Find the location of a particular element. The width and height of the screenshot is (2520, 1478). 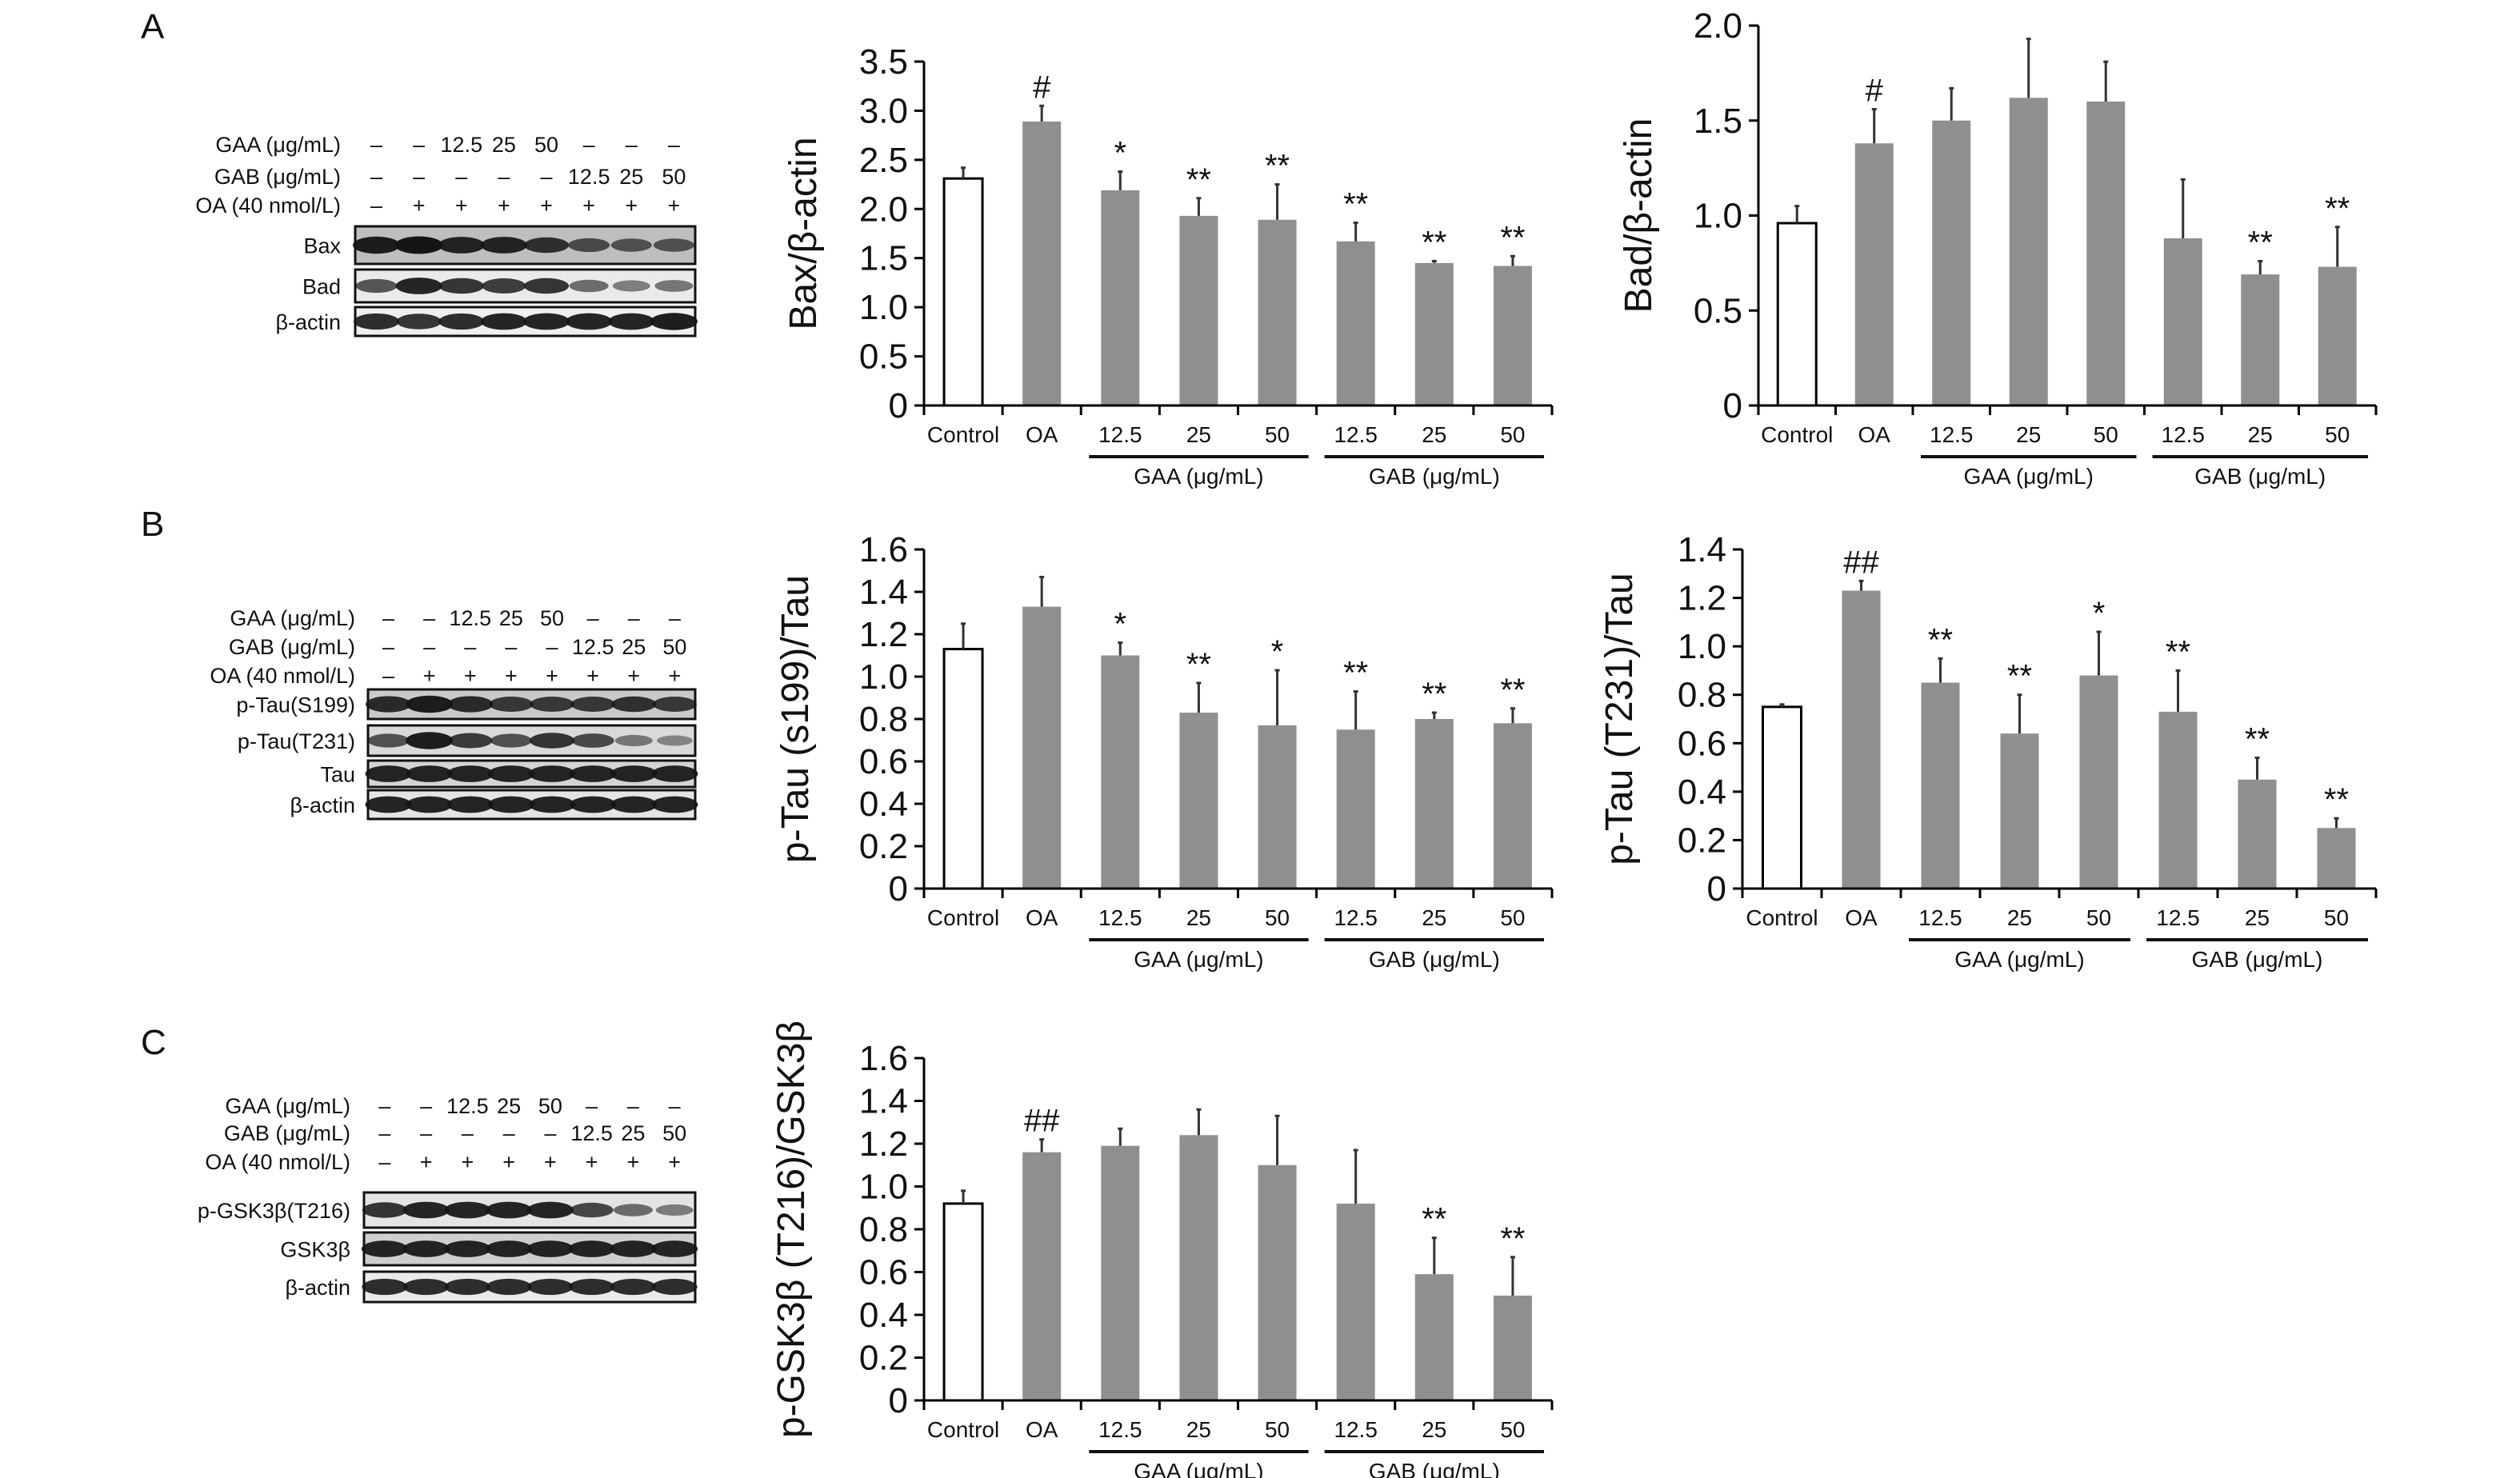

y-tick-label: 2.0 is located at coordinates (883, 209).